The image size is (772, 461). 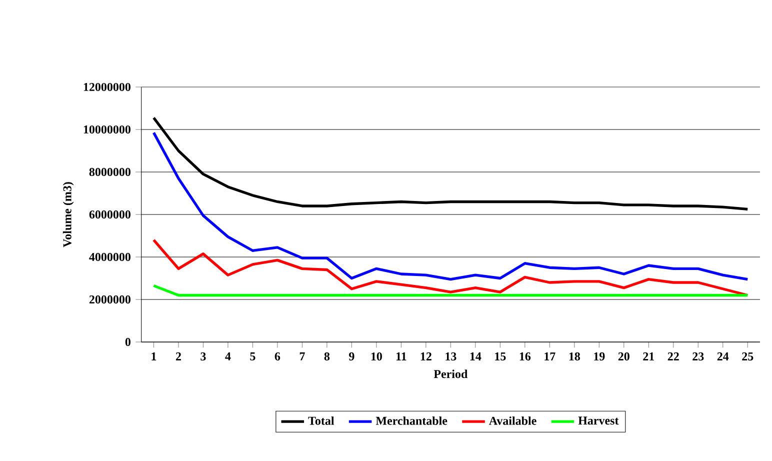 I want to click on x-tick-label: 2, so click(x=178, y=356).